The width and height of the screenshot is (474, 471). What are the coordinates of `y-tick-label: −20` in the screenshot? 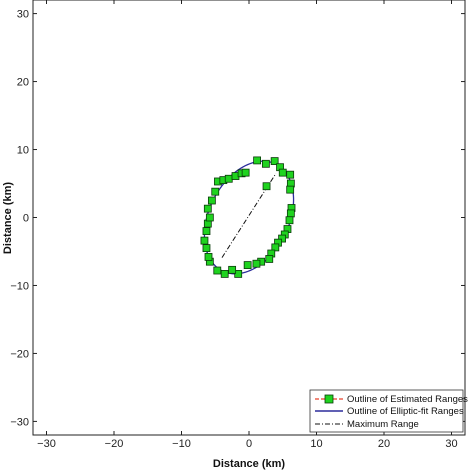 It's located at (19, 354).